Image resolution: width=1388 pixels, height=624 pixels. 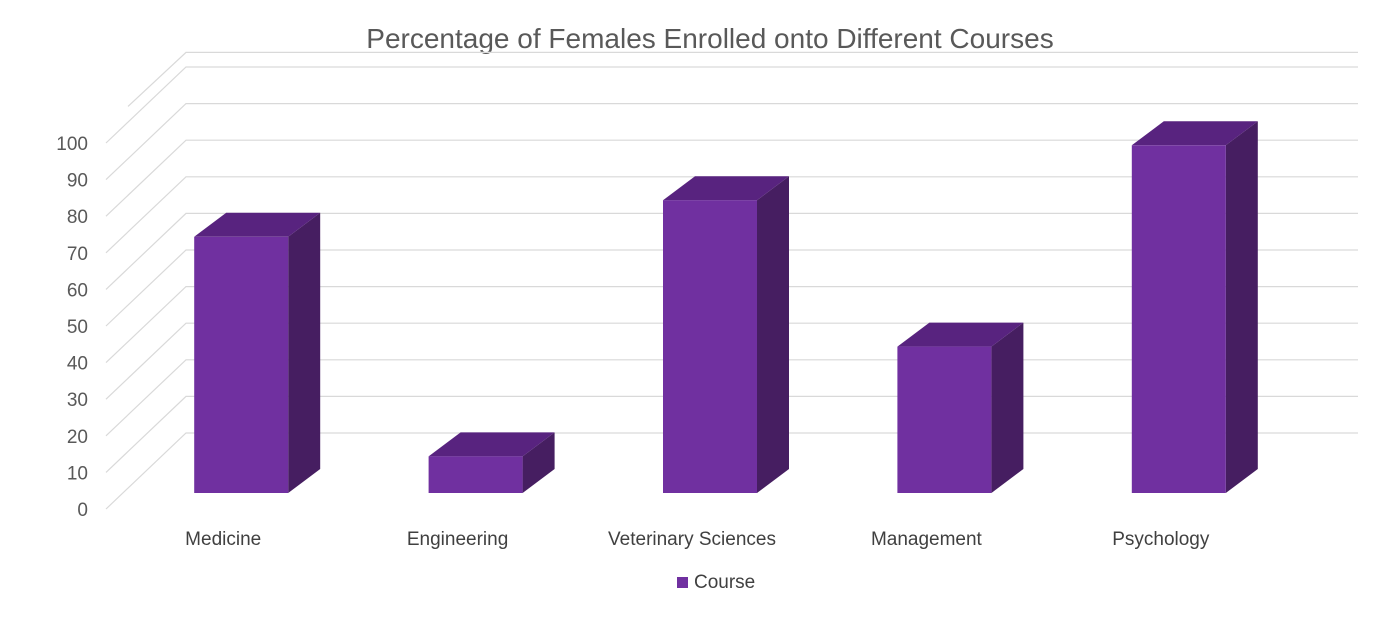 I want to click on y-tick-label: 10, so click(x=77, y=473).